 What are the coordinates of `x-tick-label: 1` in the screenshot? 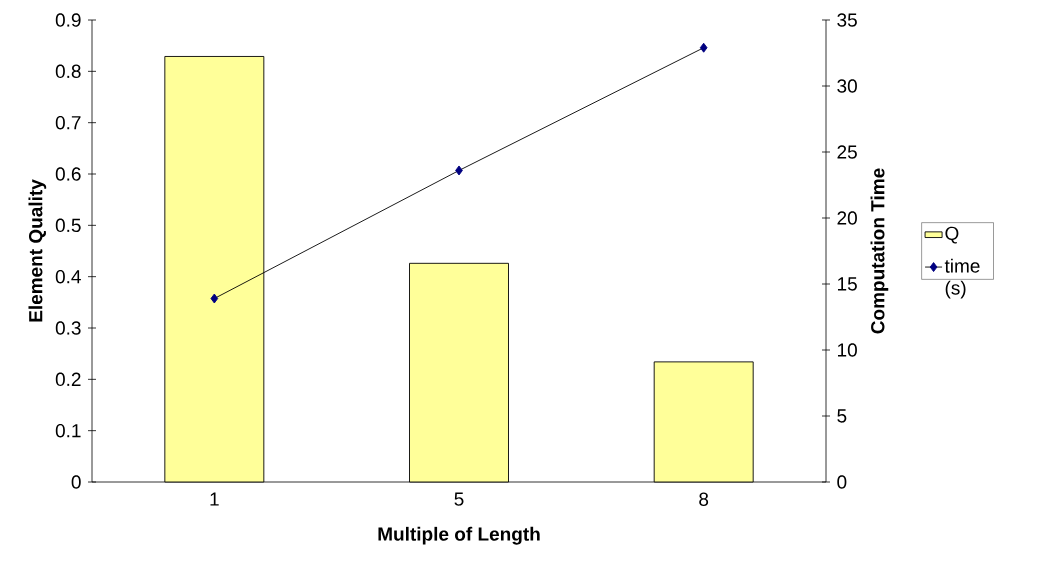 It's located at (214, 499).